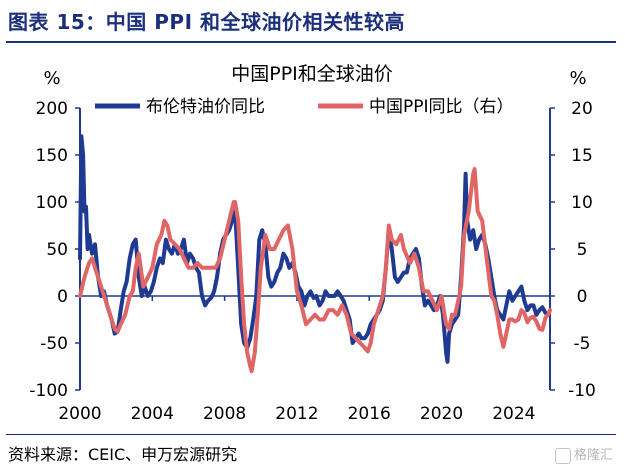 This screenshot has width=625, height=475. I want to click on x-tick-label: 2016, so click(369, 414).